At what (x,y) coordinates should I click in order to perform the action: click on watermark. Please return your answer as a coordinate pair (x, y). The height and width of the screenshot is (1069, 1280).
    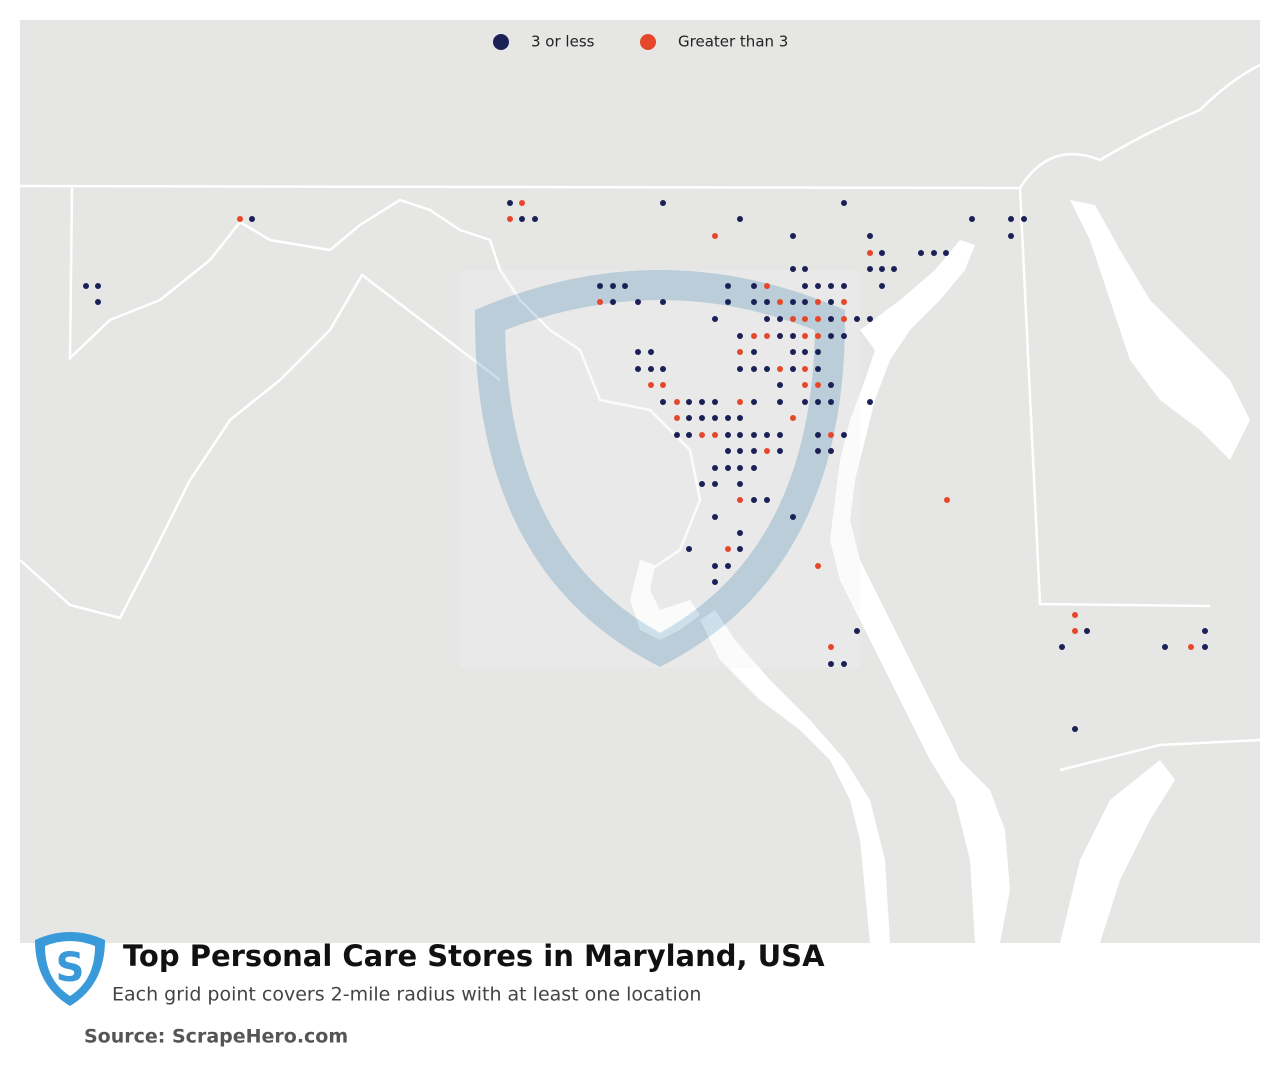
    Looking at the image, I should click on (660, 469).